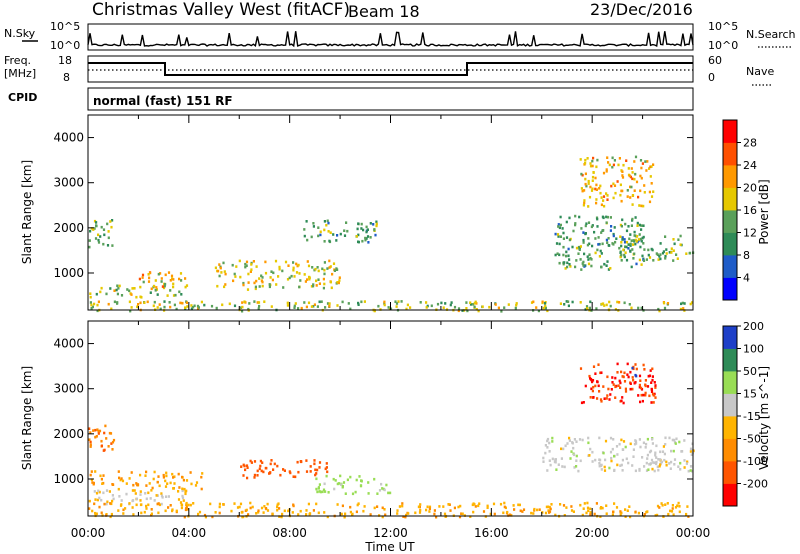 The width and height of the screenshot is (800, 554). Describe the element at coordinates (390, 69) in the screenshot. I see `freq-series` at that location.